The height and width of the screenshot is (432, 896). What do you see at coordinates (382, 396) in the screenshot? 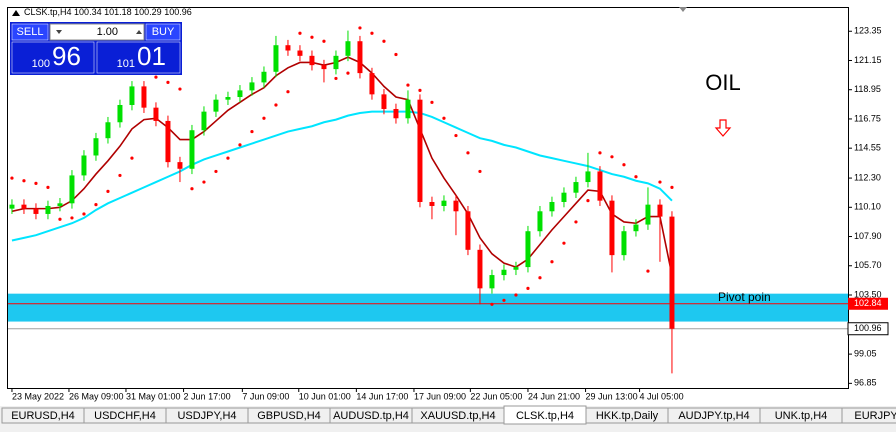
I see `x-tick-label: 14 Jun 17:00` at bounding box center [382, 396].